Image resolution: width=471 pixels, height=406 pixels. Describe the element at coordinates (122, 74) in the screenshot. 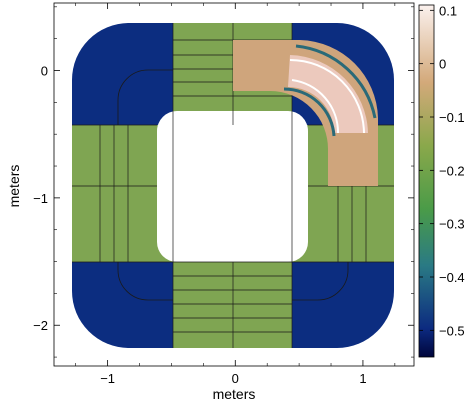

I see `corner-top-left` at that location.